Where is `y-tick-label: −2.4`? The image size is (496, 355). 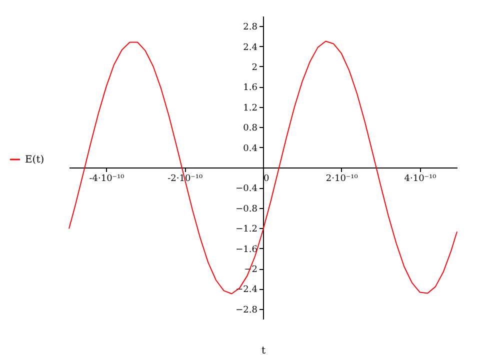 y-tick-label: −2.4 is located at coordinates (247, 290).